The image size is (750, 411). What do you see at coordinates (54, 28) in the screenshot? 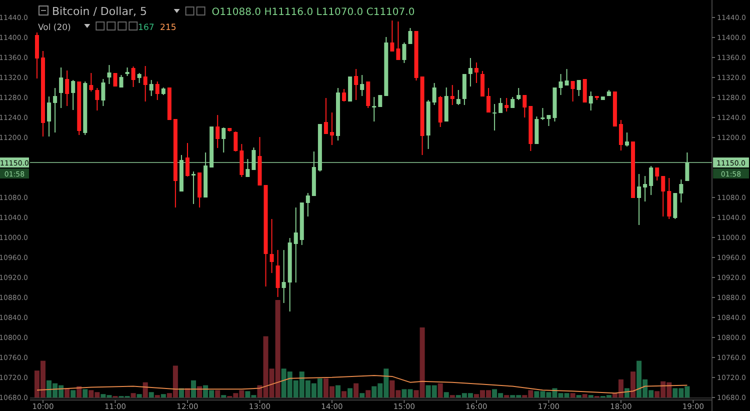
I see `chart-title: Vol (20)` at bounding box center [54, 28].